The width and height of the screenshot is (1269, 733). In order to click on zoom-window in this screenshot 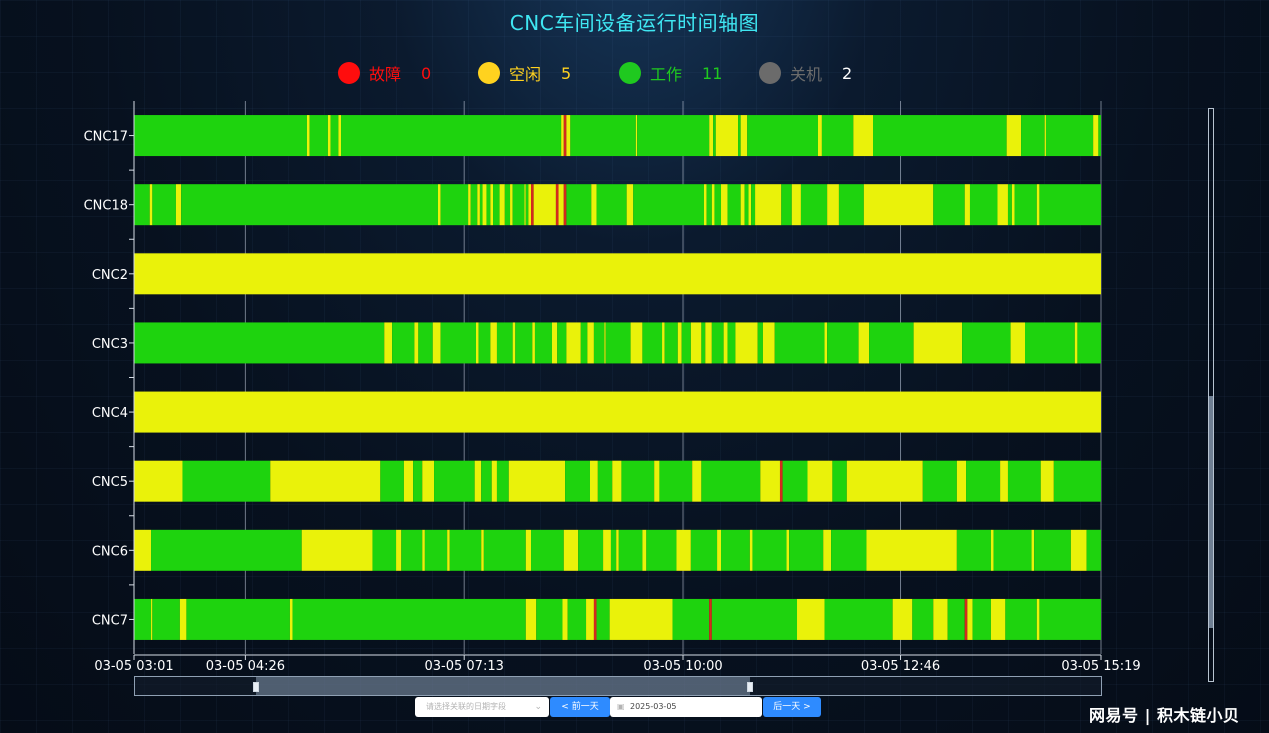, I will do `click(503, 686)`.